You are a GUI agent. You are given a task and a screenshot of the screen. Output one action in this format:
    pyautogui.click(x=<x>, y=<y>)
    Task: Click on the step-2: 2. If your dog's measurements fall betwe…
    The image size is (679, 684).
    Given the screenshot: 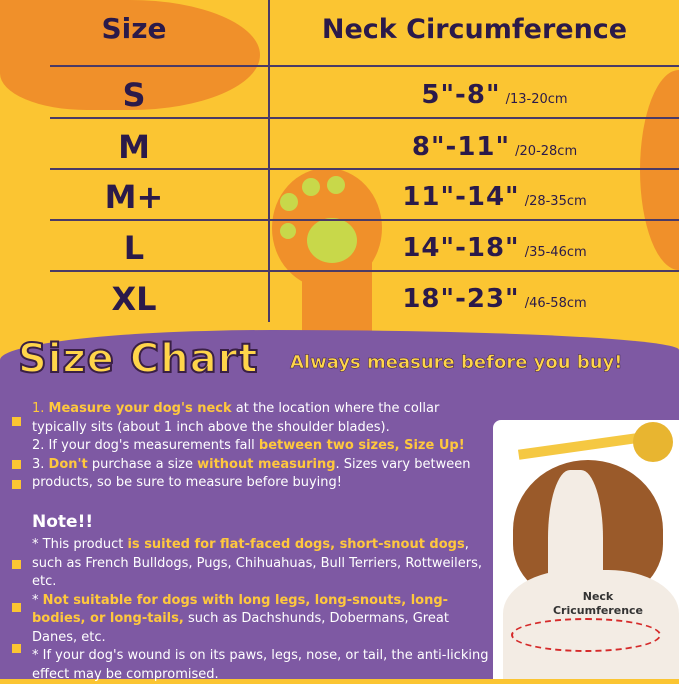 What is the action you would take?
    pyautogui.click(x=248, y=445)
    